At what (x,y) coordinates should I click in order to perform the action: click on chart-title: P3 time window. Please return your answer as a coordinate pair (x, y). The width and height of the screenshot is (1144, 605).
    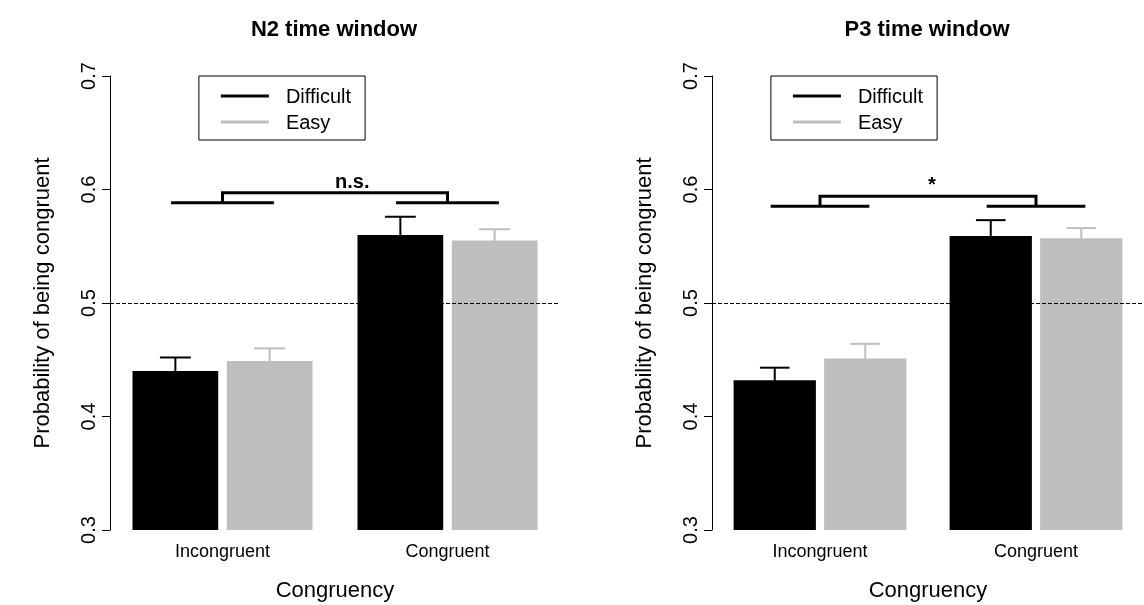
    Looking at the image, I should click on (927, 28).